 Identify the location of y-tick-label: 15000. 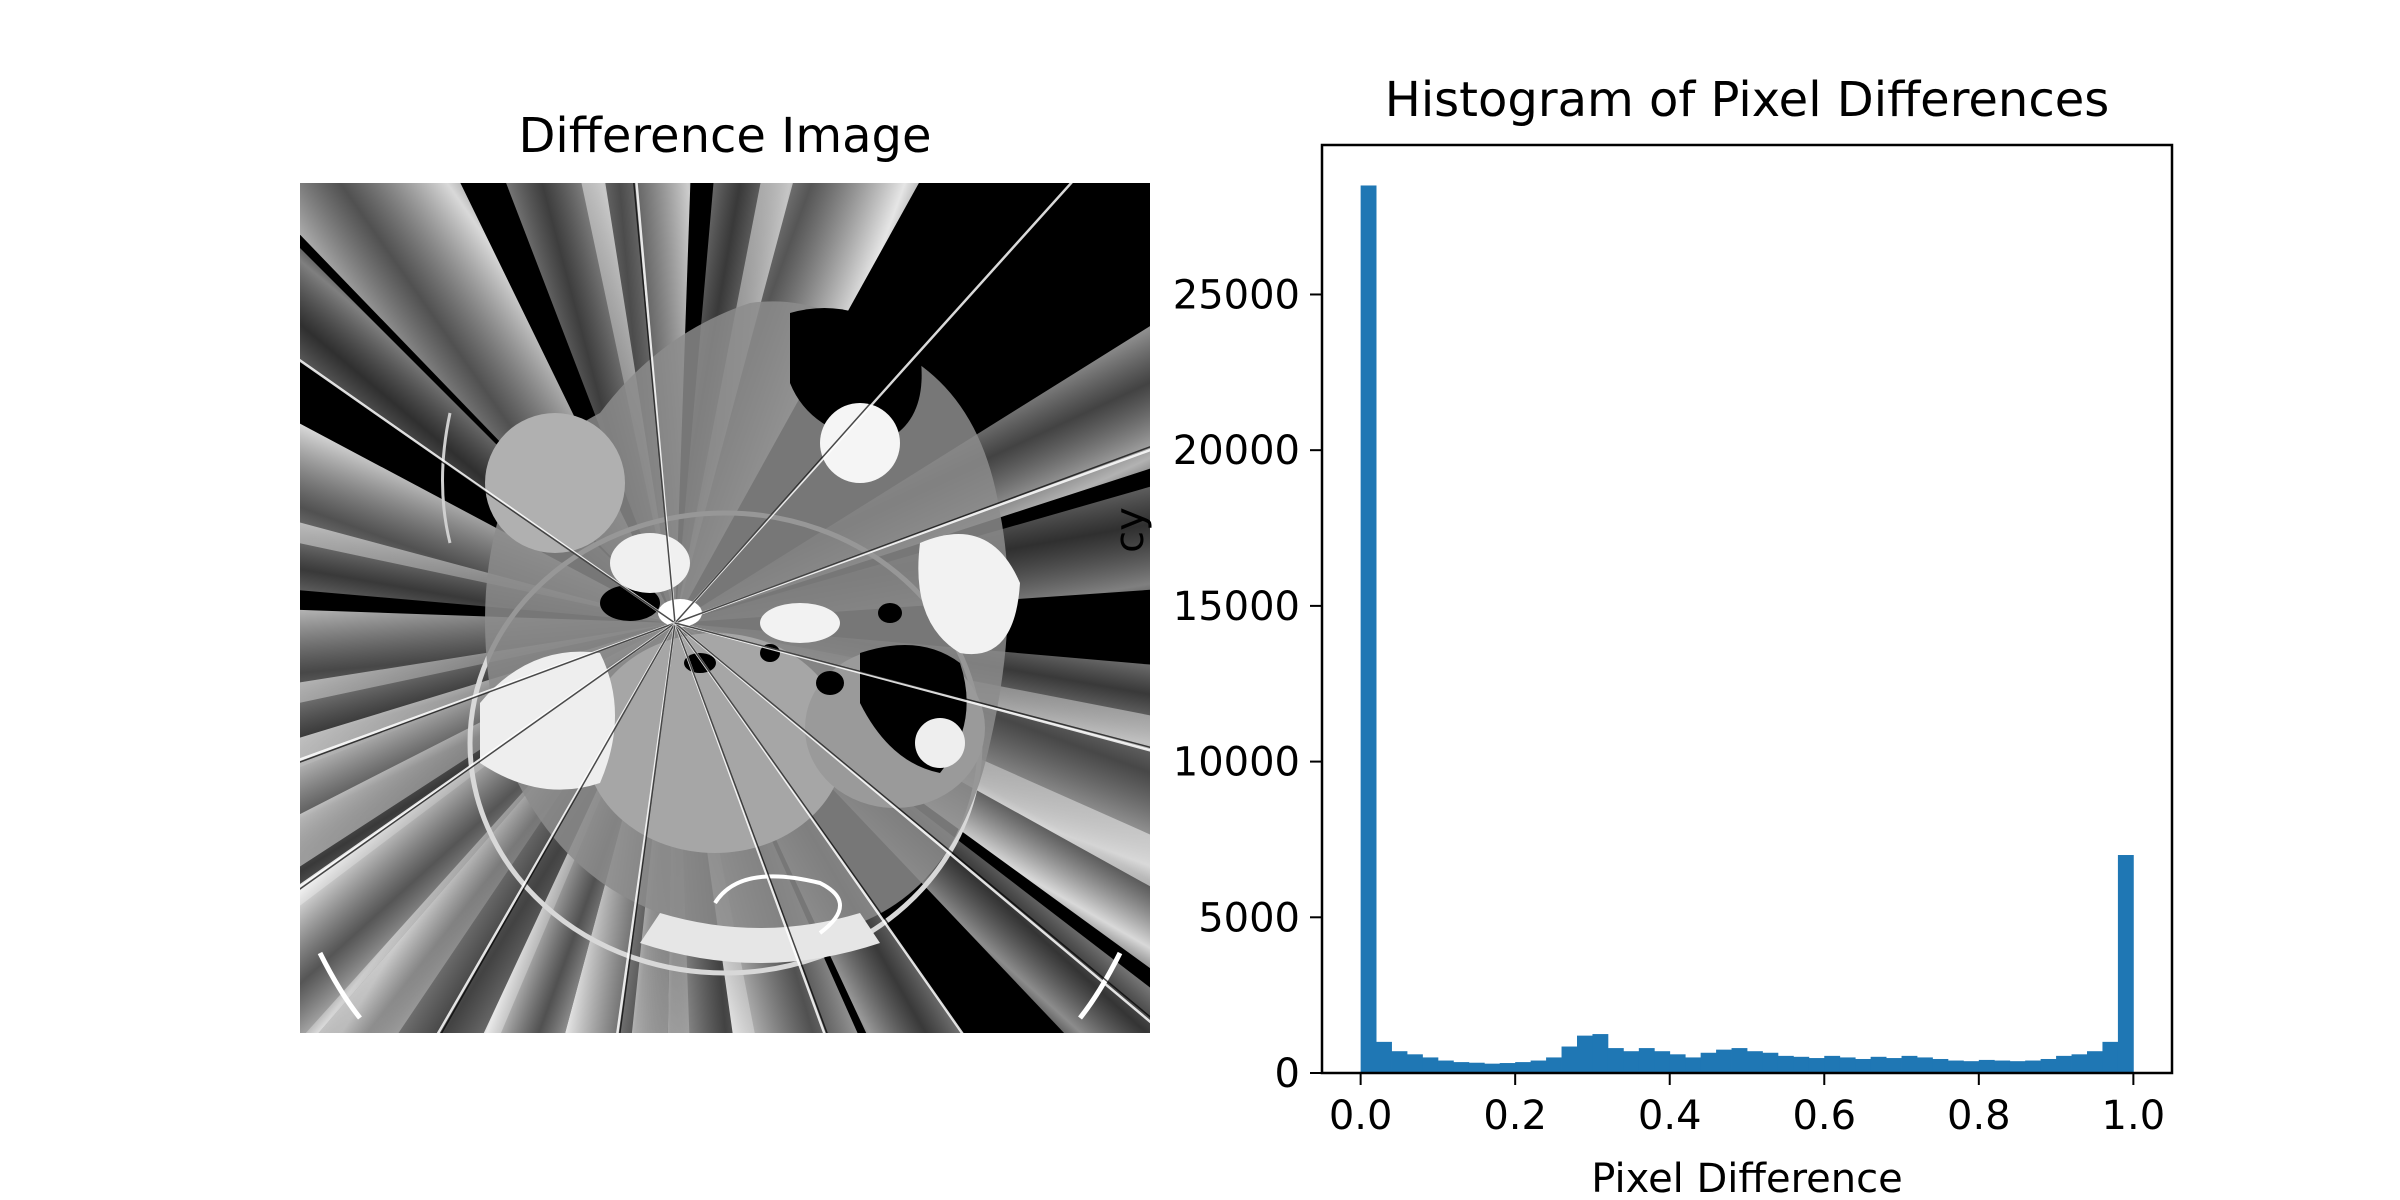
(1236, 607).